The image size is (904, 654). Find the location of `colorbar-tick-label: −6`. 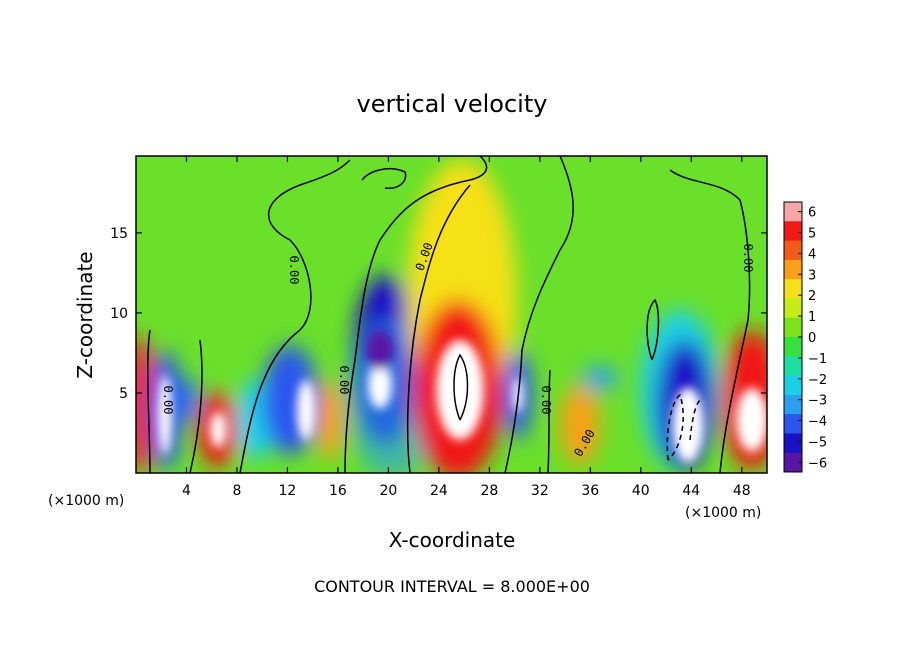

colorbar-tick-label: −6 is located at coordinates (817, 463).